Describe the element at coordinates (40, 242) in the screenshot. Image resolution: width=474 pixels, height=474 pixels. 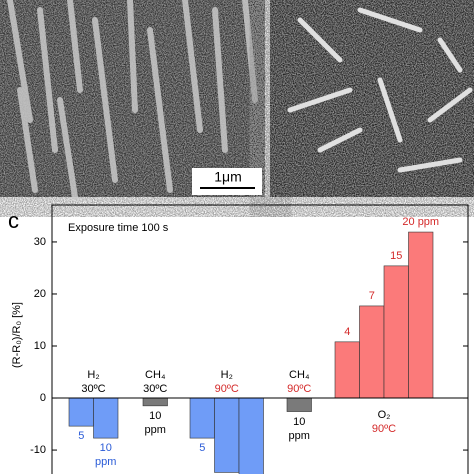
I see `y-tick-label: 30` at that location.